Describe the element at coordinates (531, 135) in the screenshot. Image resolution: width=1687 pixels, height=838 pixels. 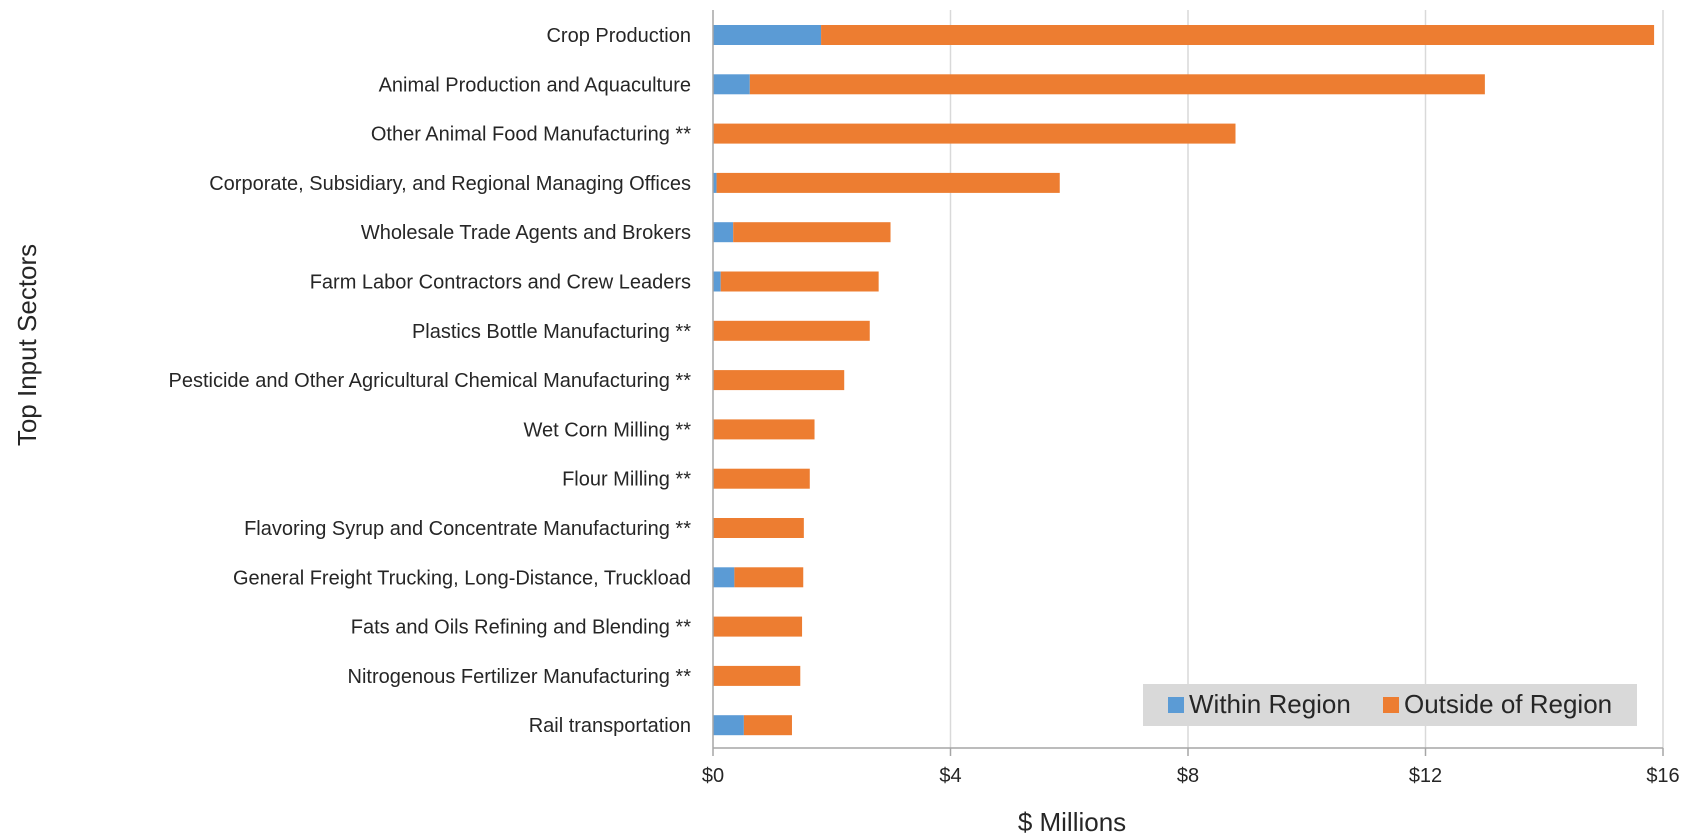
I see `category-label: Other Animal Food Manufacturing **` at that location.